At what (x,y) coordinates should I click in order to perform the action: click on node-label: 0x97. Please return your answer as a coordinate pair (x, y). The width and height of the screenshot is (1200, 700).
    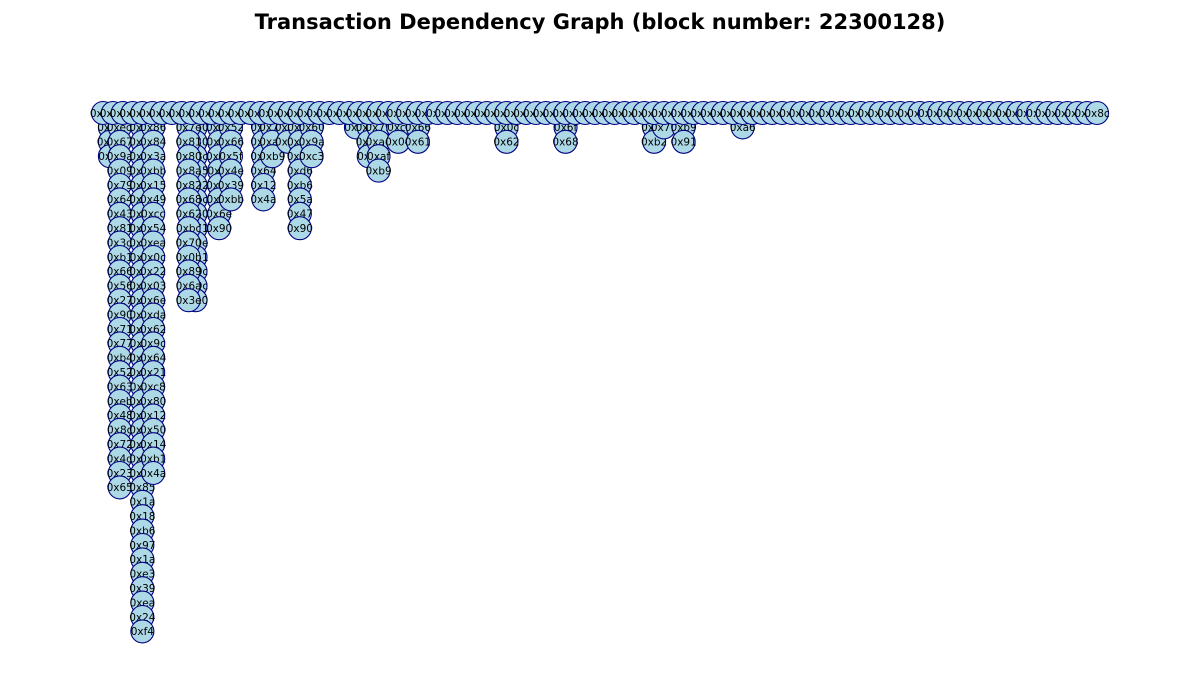
    Looking at the image, I should click on (142, 546).